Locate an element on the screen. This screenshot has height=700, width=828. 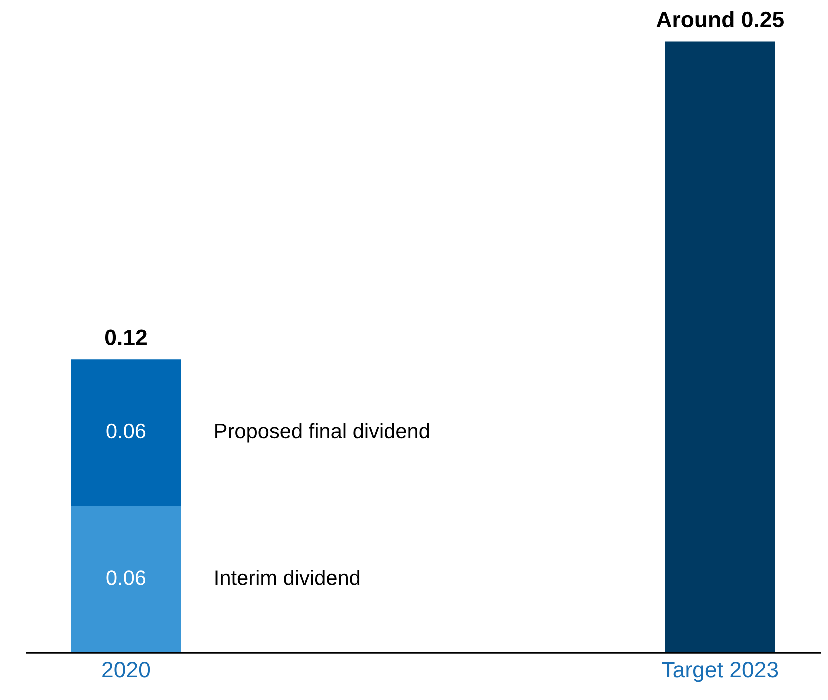
total-label: 0.12 is located at coordinates (126, 338).